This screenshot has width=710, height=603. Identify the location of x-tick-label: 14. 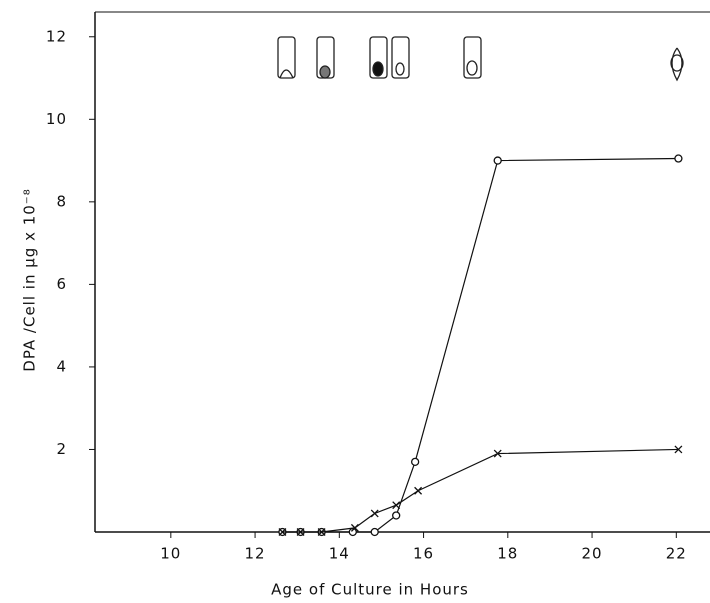
(339, 554).